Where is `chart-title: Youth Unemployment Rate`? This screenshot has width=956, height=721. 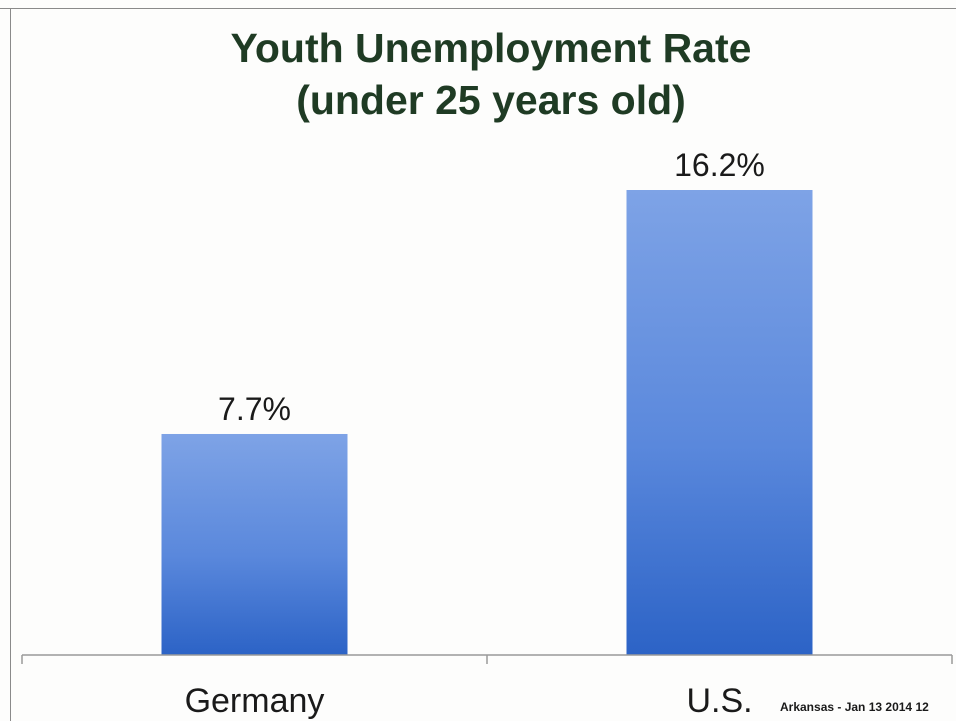
chart-title: Youth Unemployment Rate is located at coordinates (491, 48).